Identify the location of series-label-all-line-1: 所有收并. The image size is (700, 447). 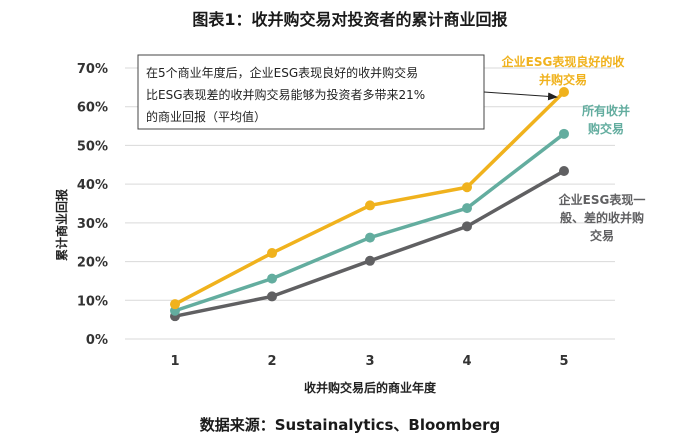
(606, 110).